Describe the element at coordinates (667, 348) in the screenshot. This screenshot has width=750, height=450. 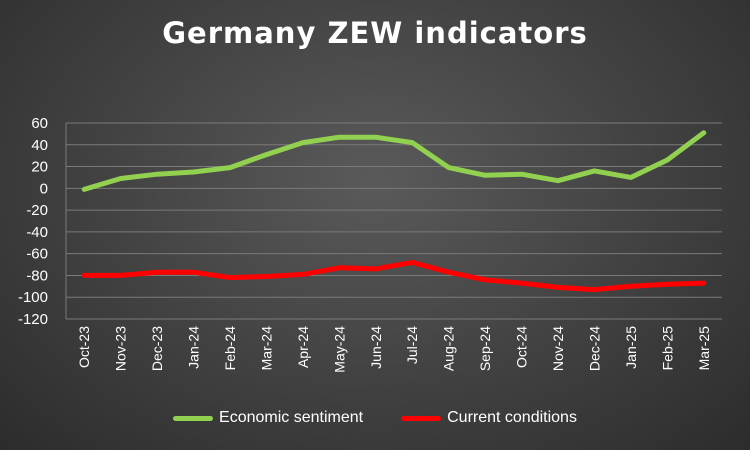
I see `x-tick-label: Feb-25` at that location.